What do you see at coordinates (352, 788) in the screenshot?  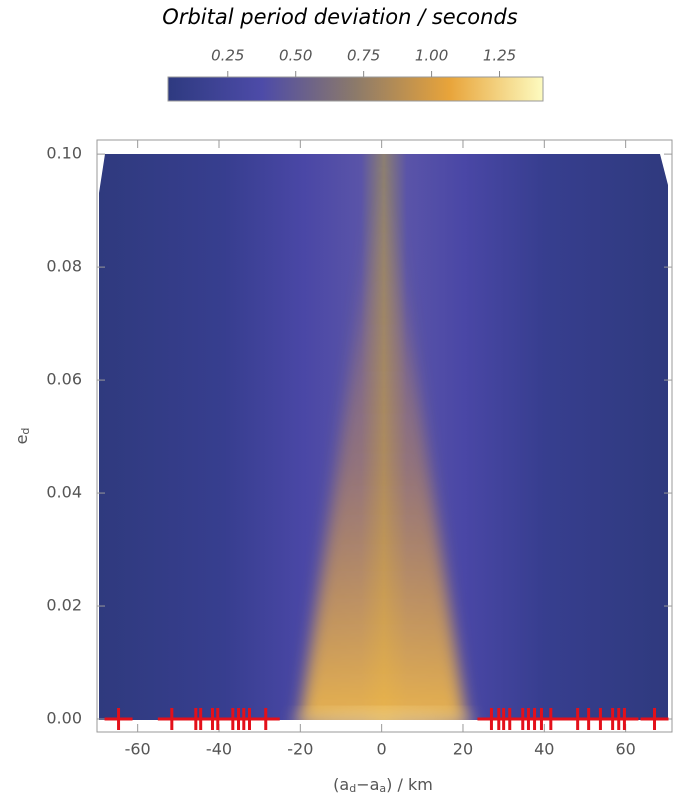 I see `x-axis-label-part: d` at bounding box center [352, 788].